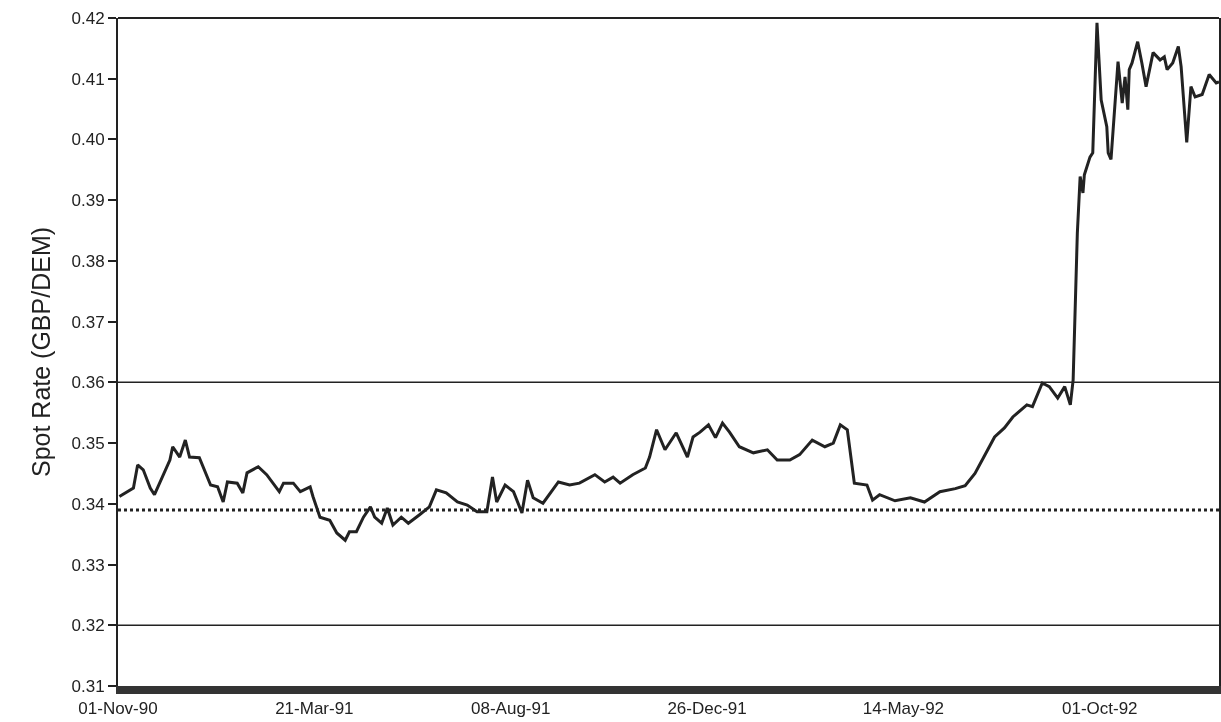 This screenshot has height=722, width=1221. I want to click on x-tick-label: 01-Nov-90, so click(118, 709).